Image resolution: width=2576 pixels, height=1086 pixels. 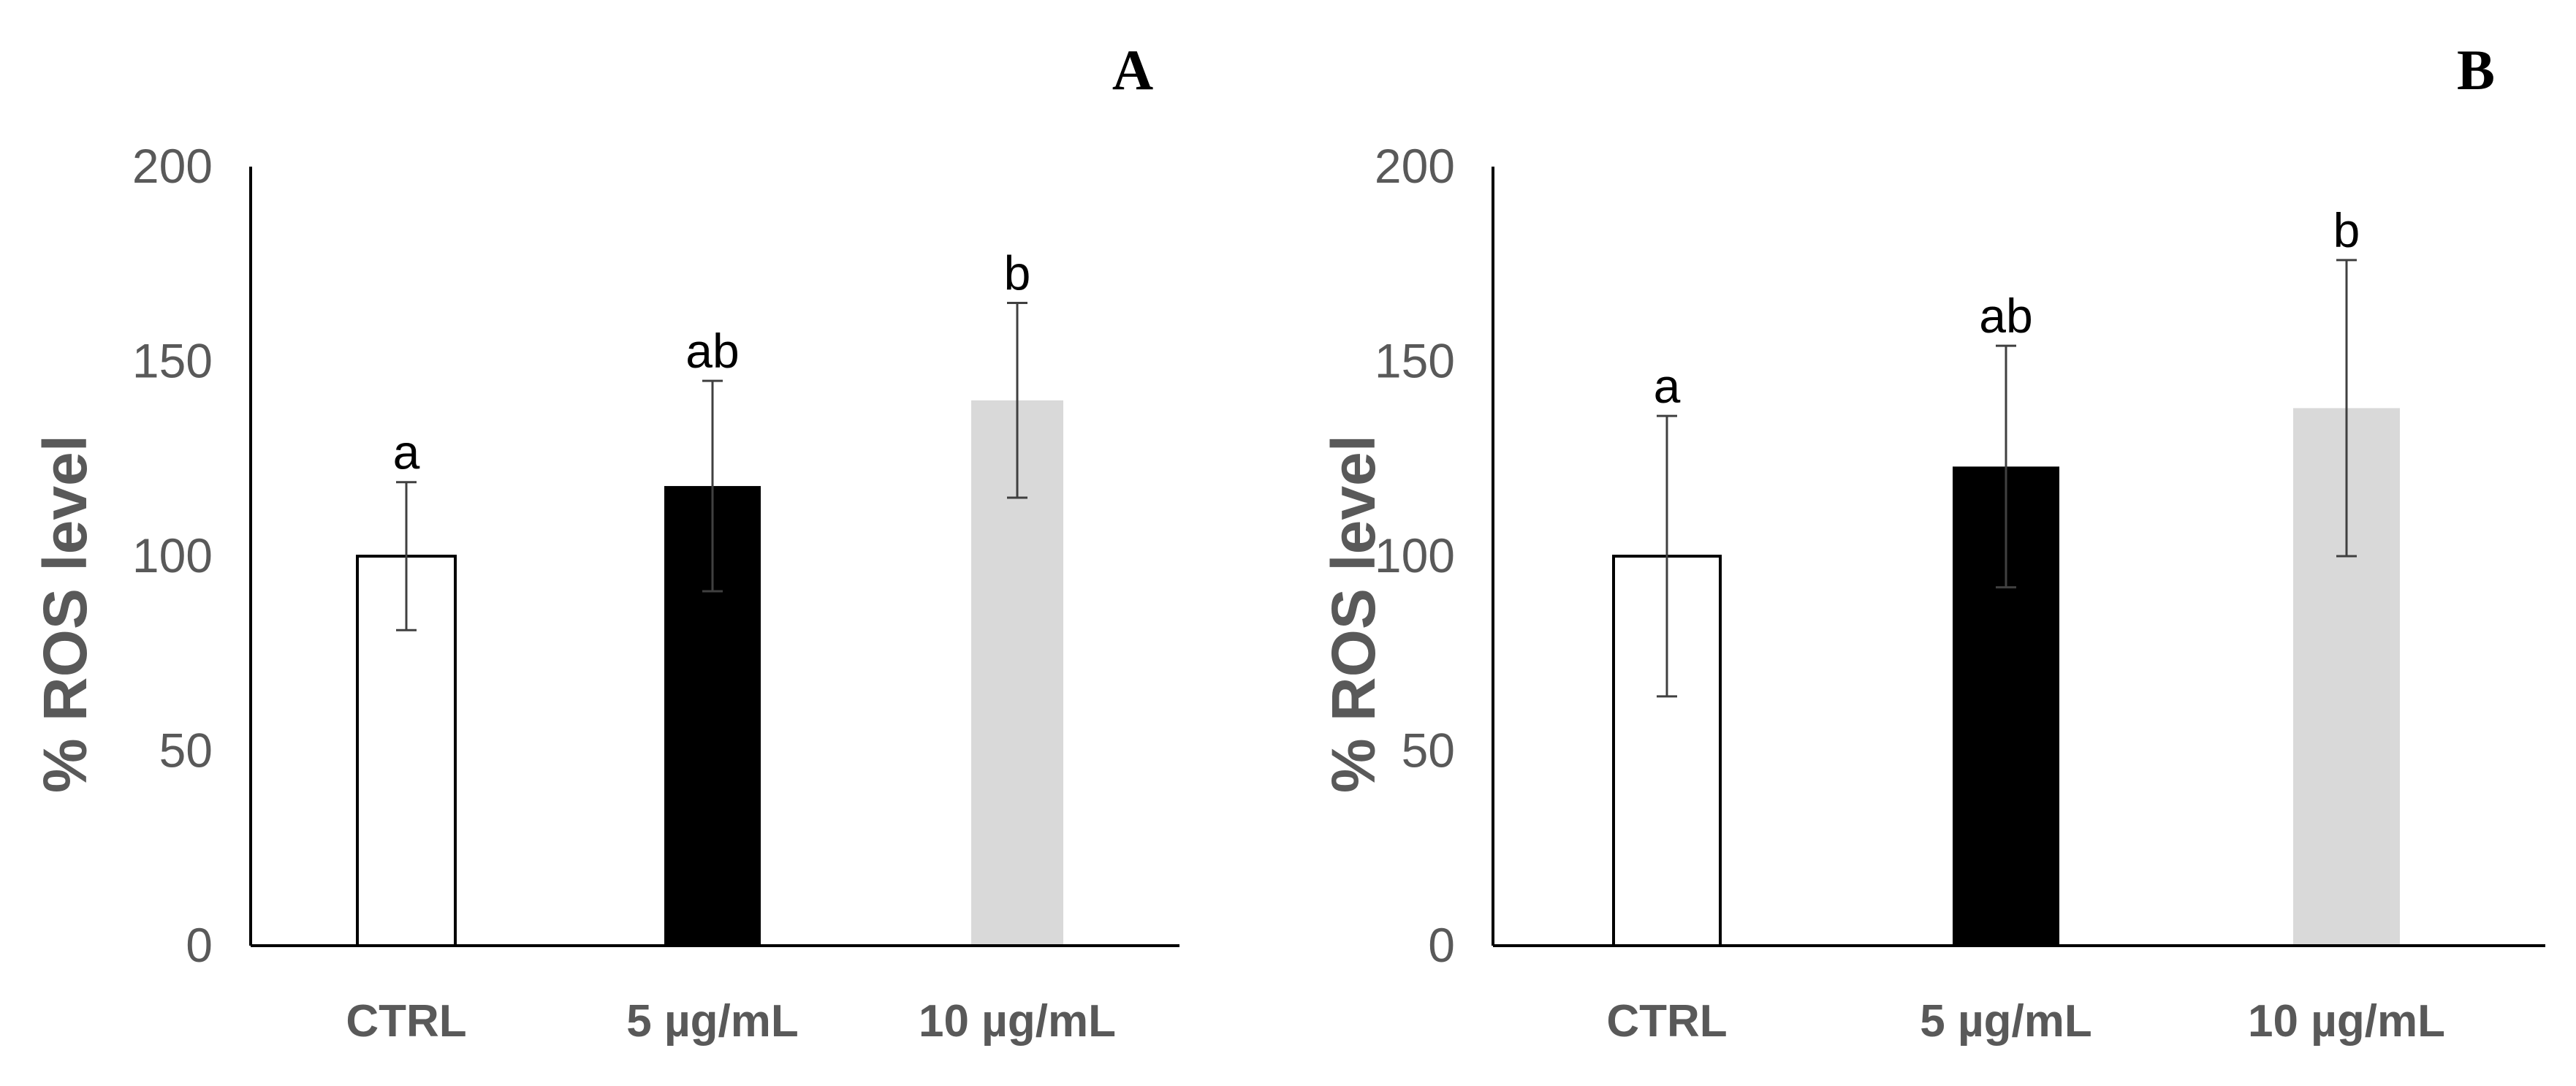 What do you see at coordinates (406, 452) in the screenshot?
I see `significance-letter-a-0: a` at bounding box center [406, 452].